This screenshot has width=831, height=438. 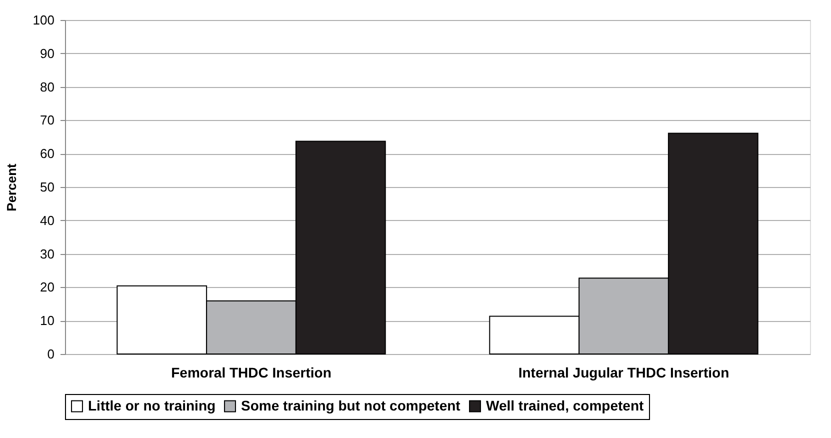 What do you see at coordinates (47, 320) in the screenshot?
I see `y-tick-label: 10` at bounding box center [47, 320].